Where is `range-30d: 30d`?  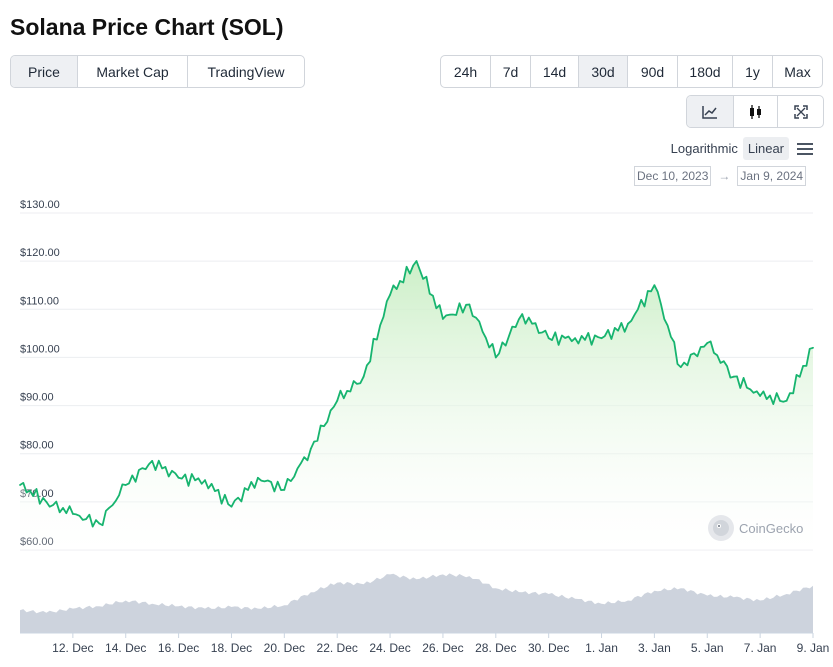
range-30d: 30d is located at coordinates (602, 71).